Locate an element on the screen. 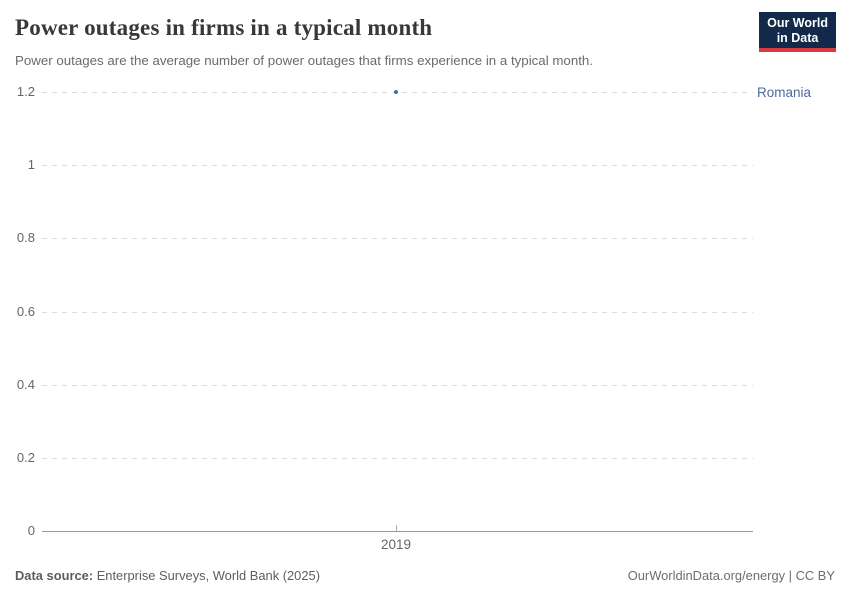 This screenshot has height=600, width=850. owid-logo-line2: in Data is located at coordinates (797, 37).